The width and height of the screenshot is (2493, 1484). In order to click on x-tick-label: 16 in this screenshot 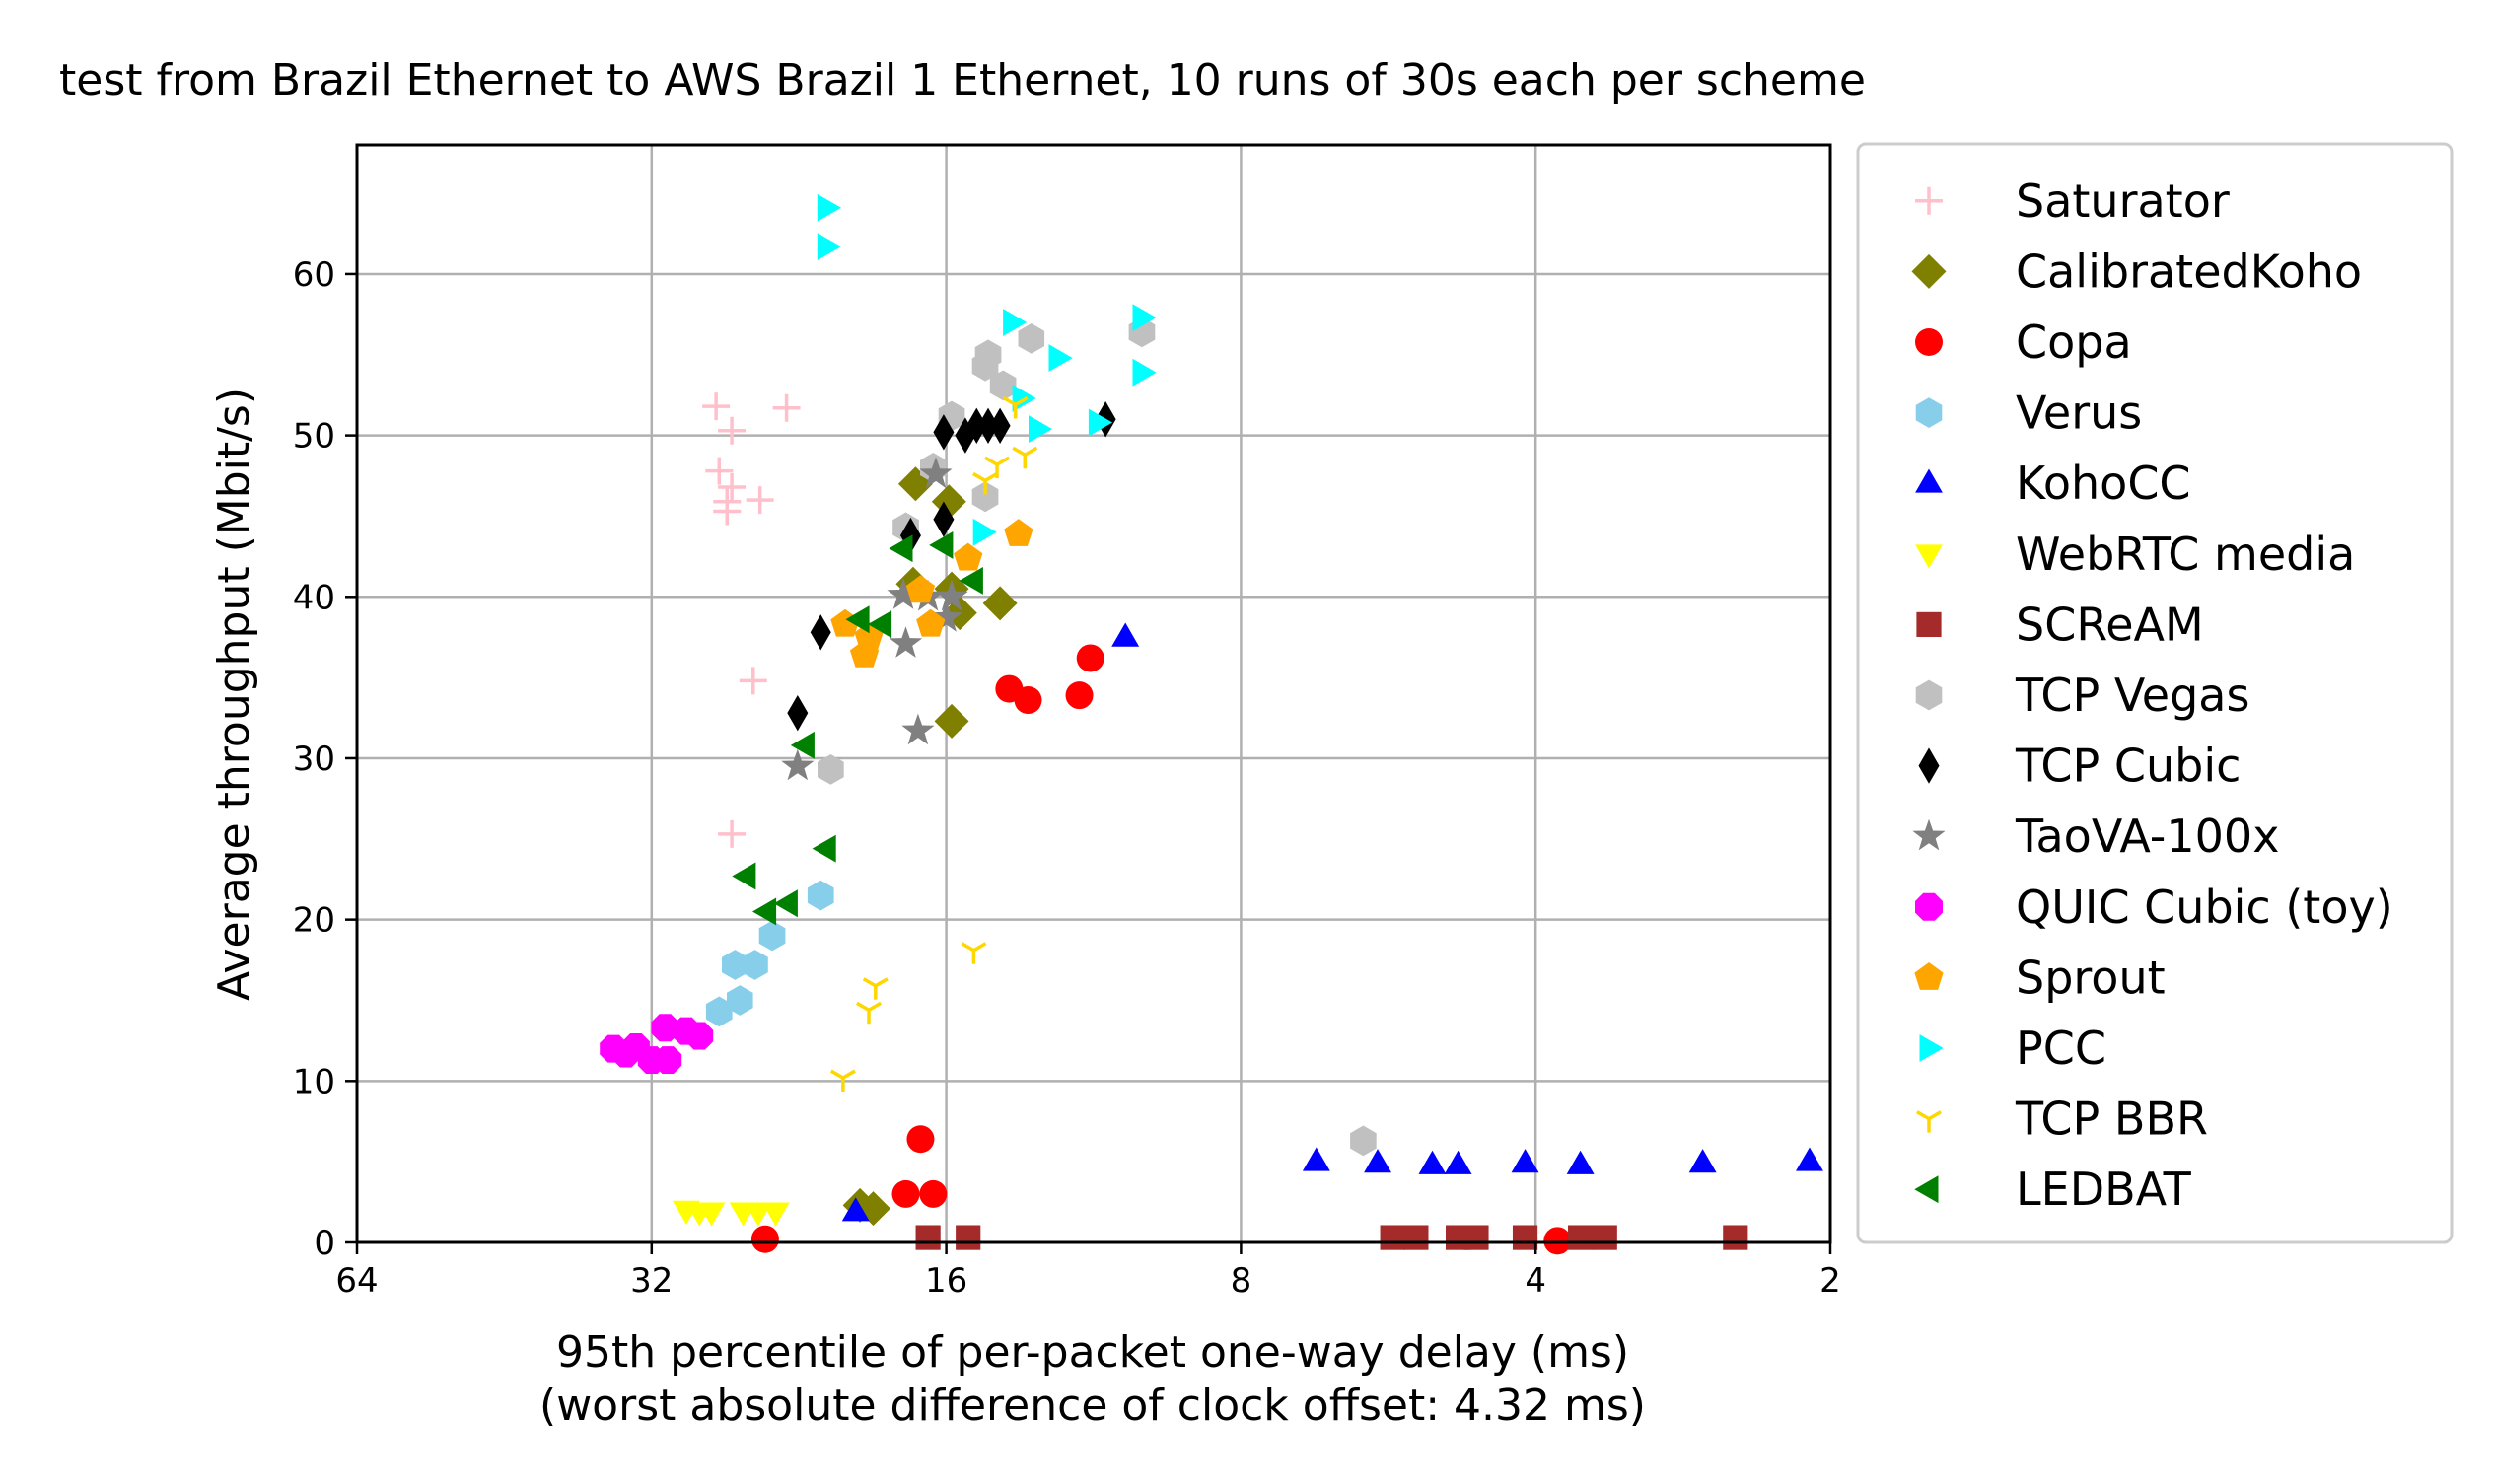, I will do `click(946, 1281)`.